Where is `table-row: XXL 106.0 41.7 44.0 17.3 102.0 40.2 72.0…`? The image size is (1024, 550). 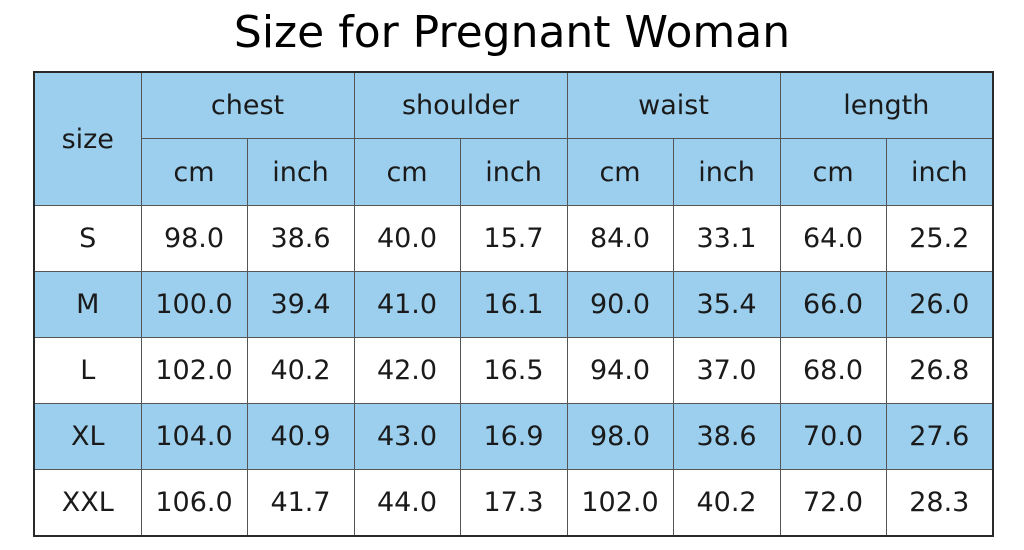
table-row: XXL 106.0 41.7 44.0 17.3 102.0 40.2 72.0… is located at coordinates (513, 503).